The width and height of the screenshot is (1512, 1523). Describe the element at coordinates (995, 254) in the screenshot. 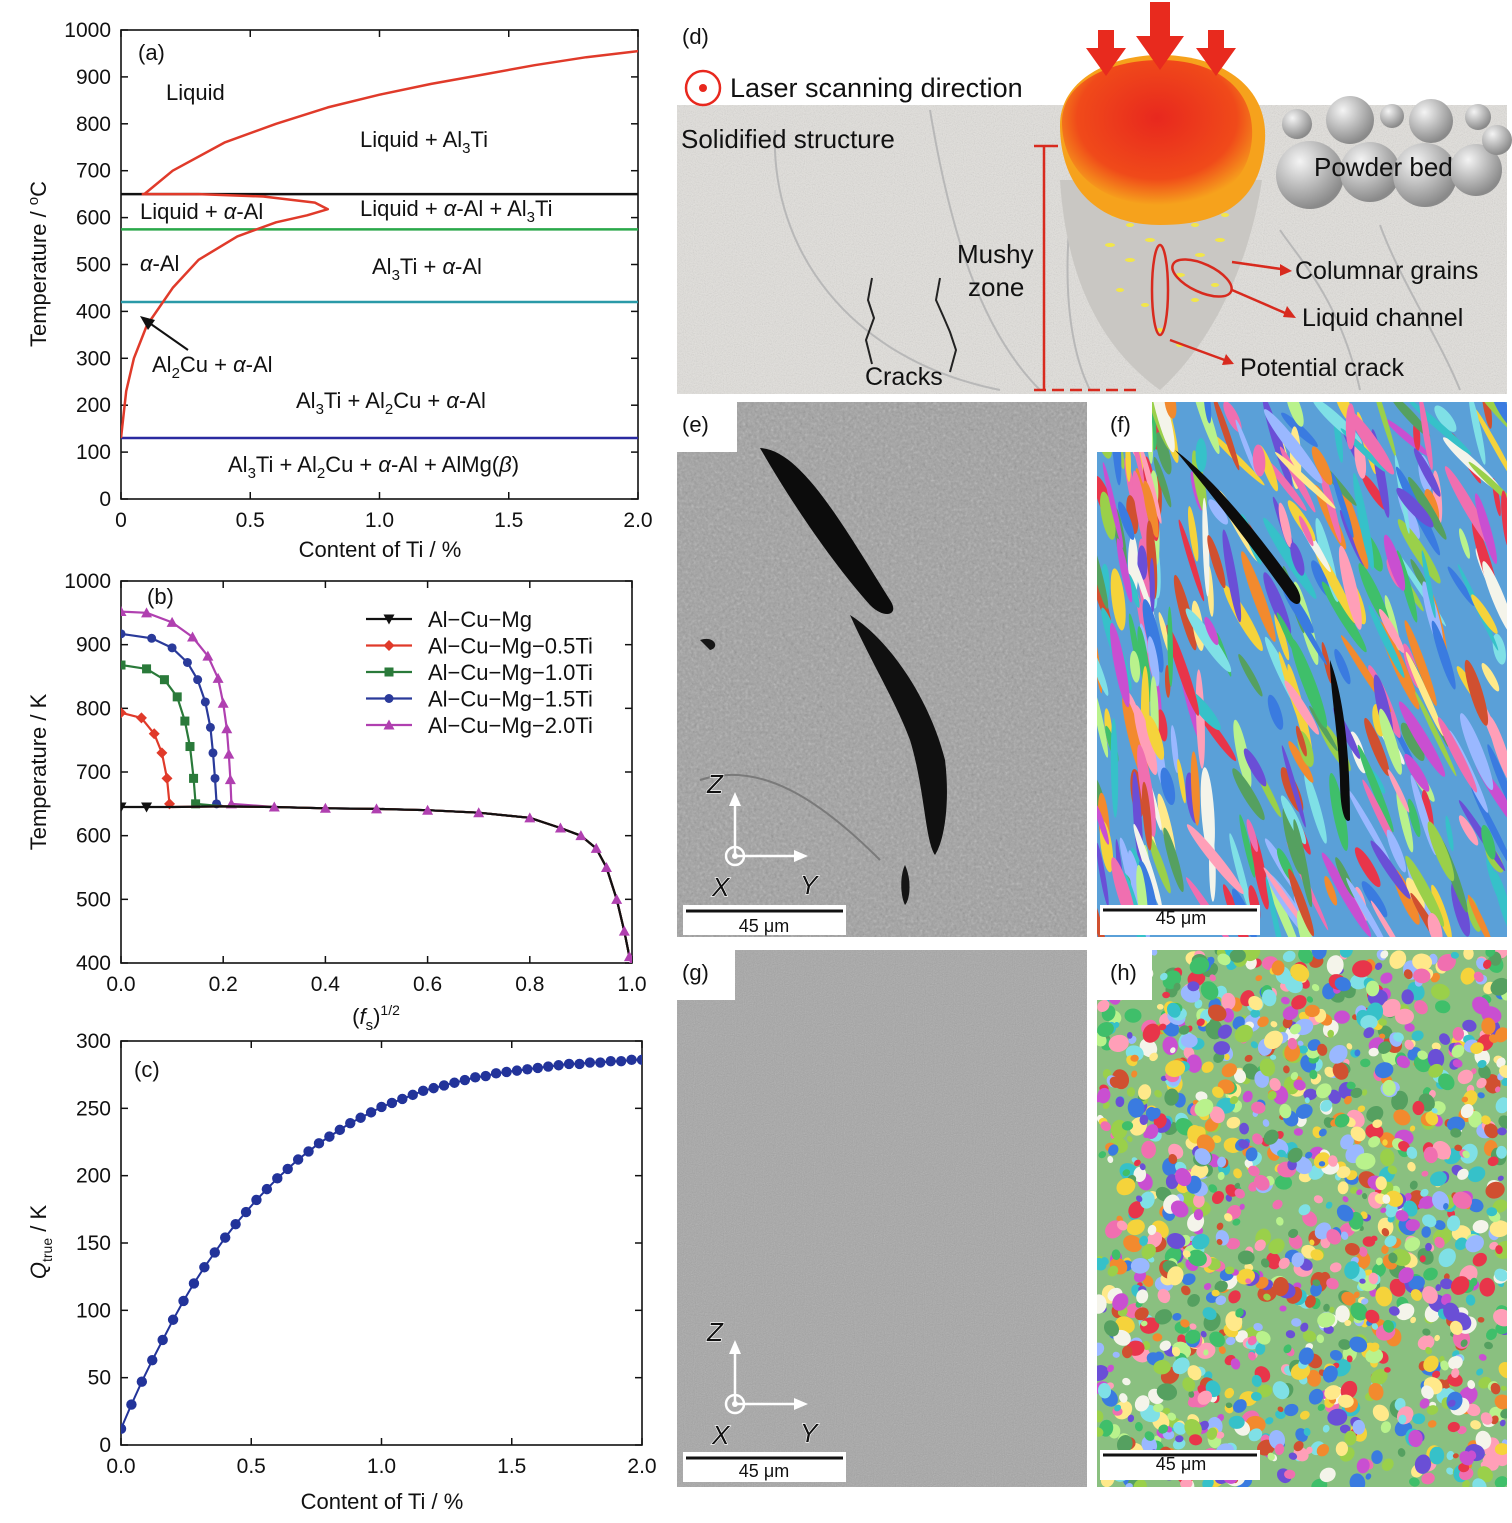

I see `mushy-label-1: Mushy` at that location.